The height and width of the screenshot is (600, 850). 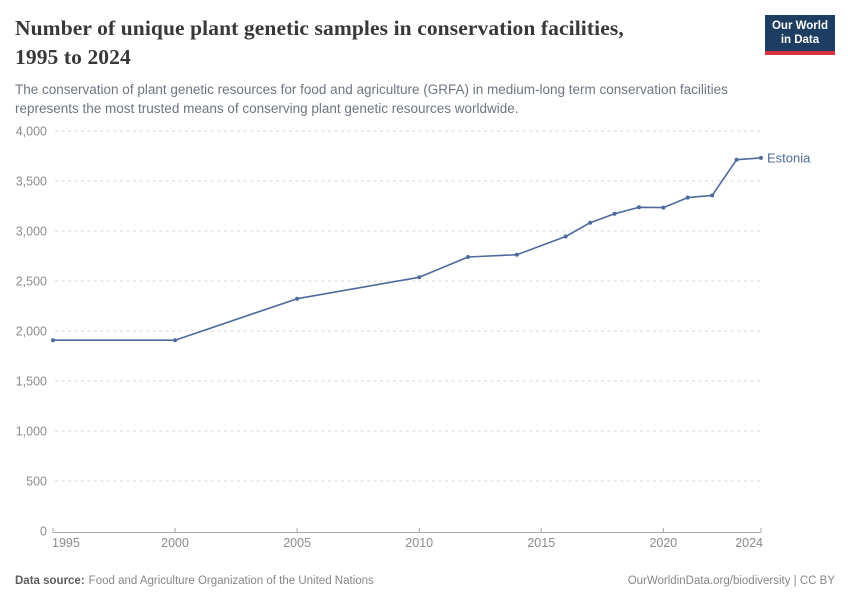 I want to click on footer-credit-link: OurWorldinData.org/biodiversity | CC BY, so click(x=731, y=581).